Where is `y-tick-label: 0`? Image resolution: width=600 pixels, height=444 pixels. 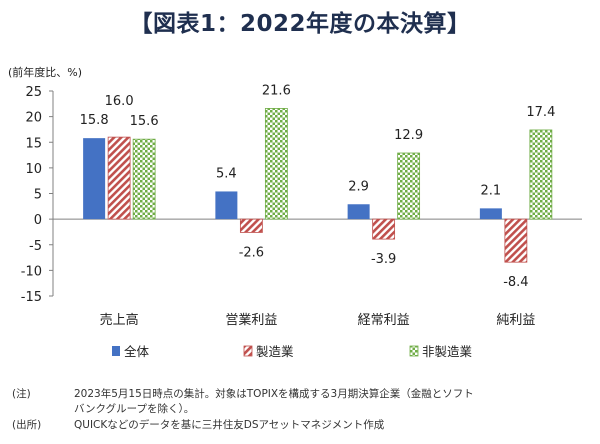 y-tick-label: 0 is located at coordinates (38, 220).